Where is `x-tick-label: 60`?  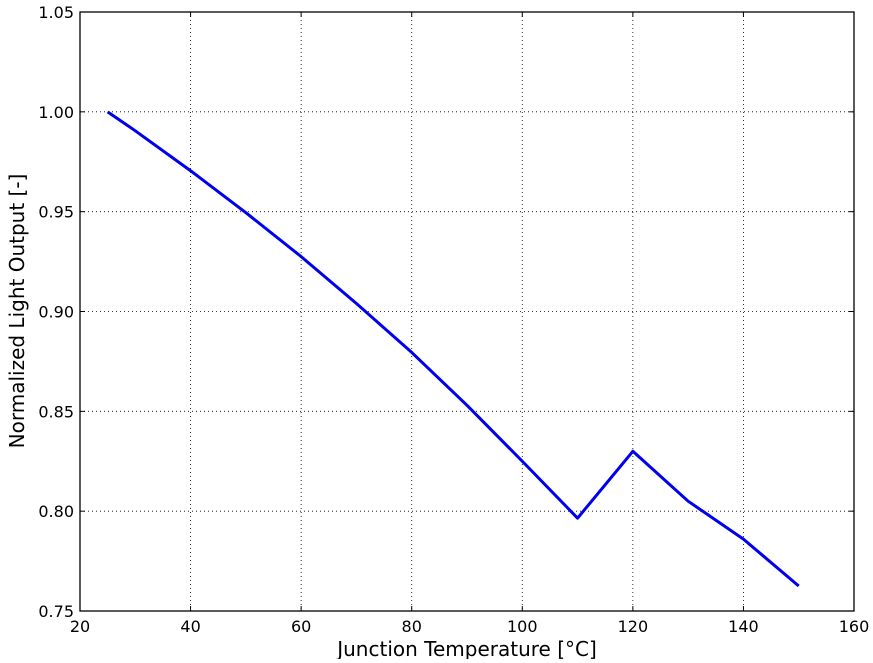
x-tick-label: 60 is located at coordinates (301, 626).